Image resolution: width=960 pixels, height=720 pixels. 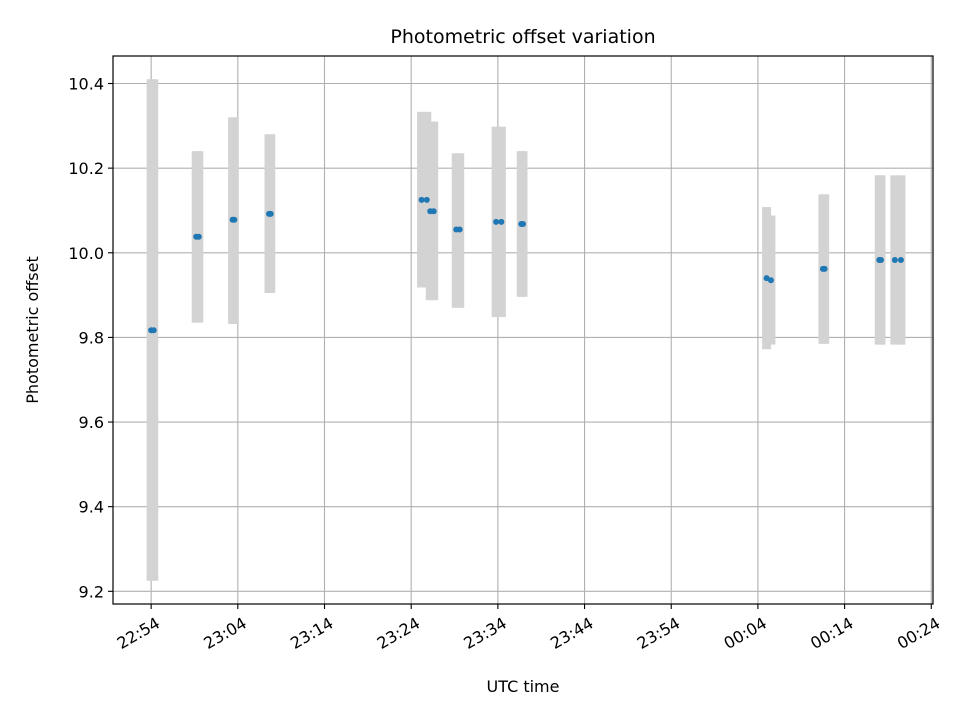 What do you see at coordinates (91, 507) in the screenshot?
I see `y-tick-label: 9.4` at bounding box center [91, 507].